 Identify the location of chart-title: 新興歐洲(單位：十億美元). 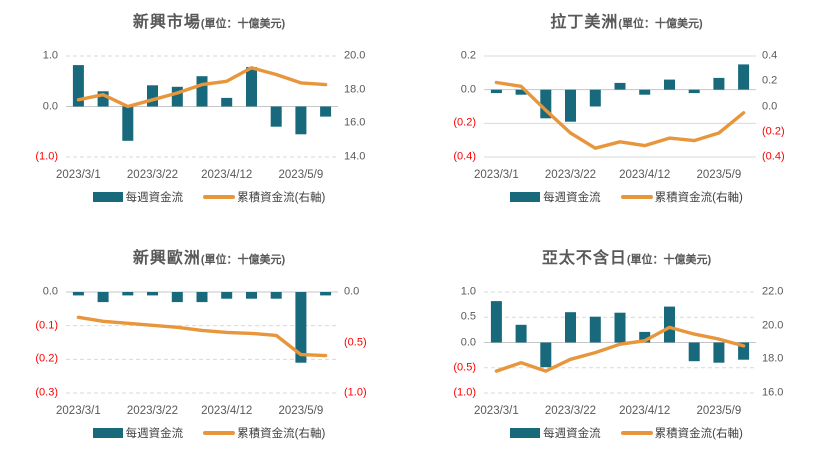
(209, 256).